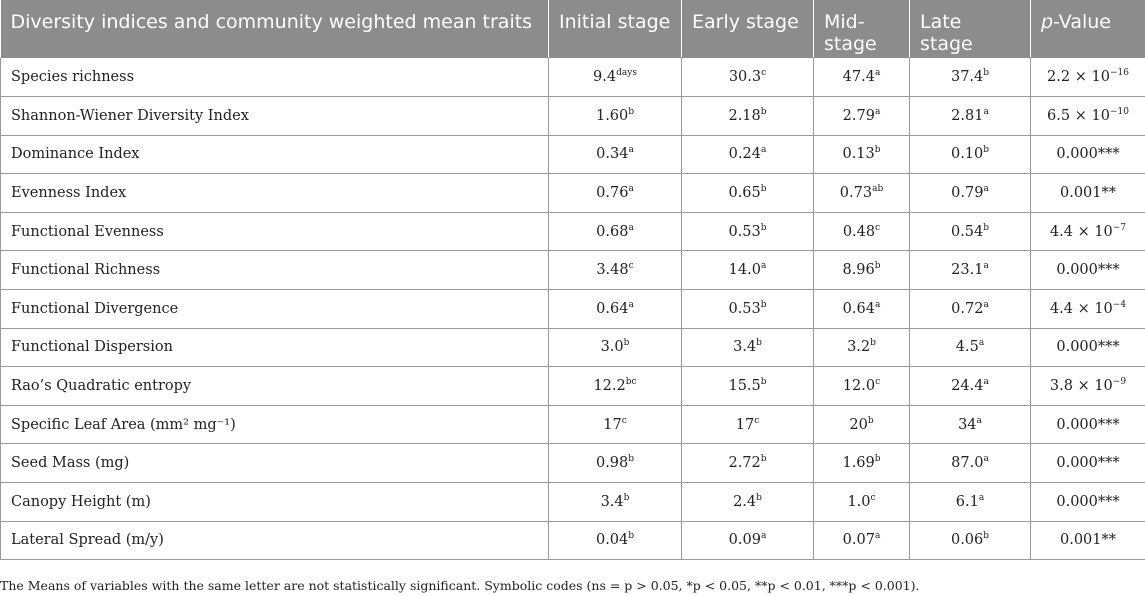 Image resolution: width=1145 pixels, height=596 pixels. Describe the element at coordinates (745, 501) in the screenshot. I see `cell-early-value: 2.4` at that location.